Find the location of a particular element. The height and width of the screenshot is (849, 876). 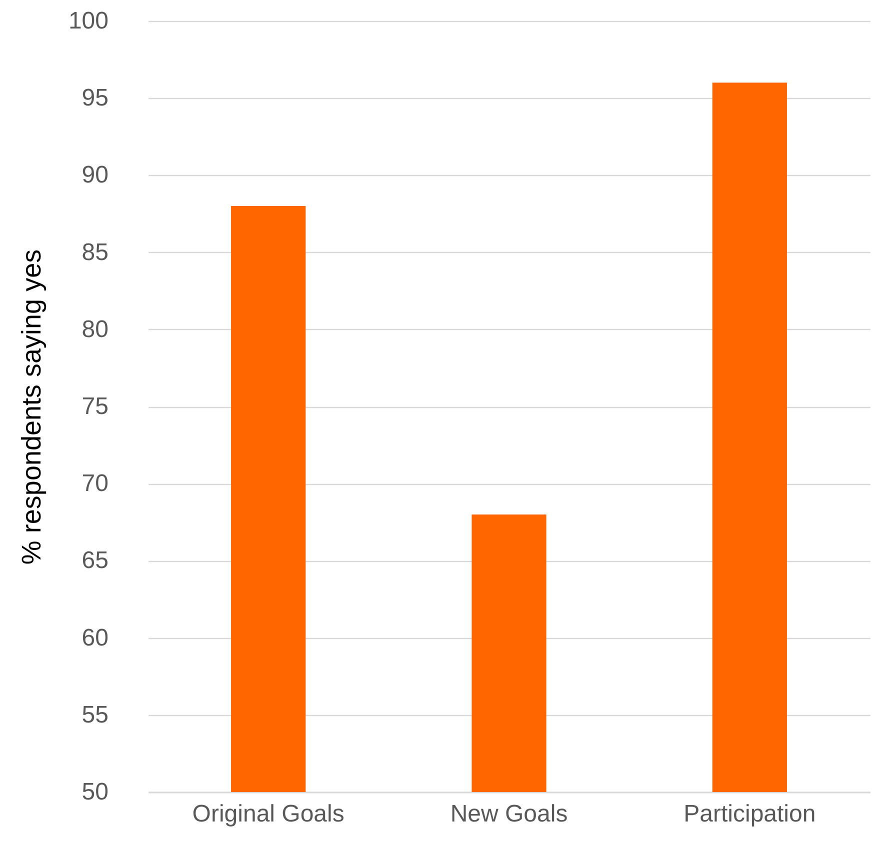

y-tick-label: 65 is located at coordinates (95, 560).